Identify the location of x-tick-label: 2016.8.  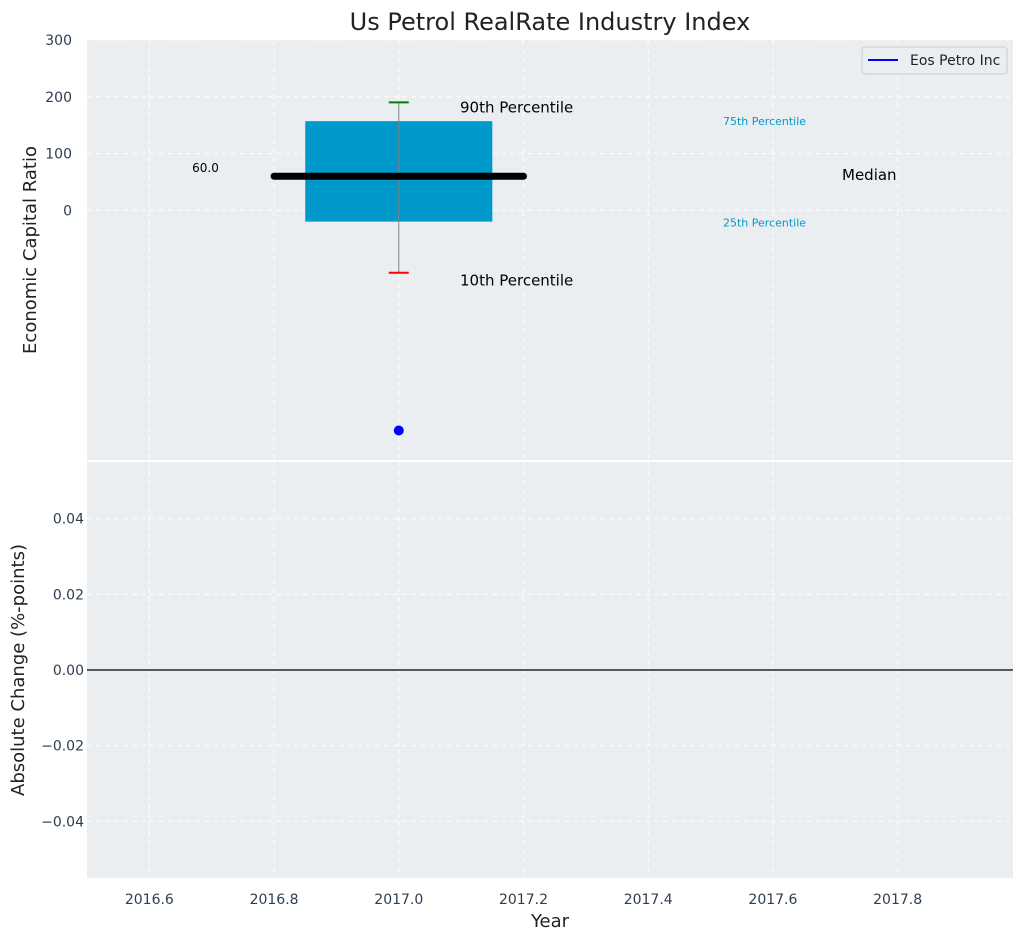
(274, 900).